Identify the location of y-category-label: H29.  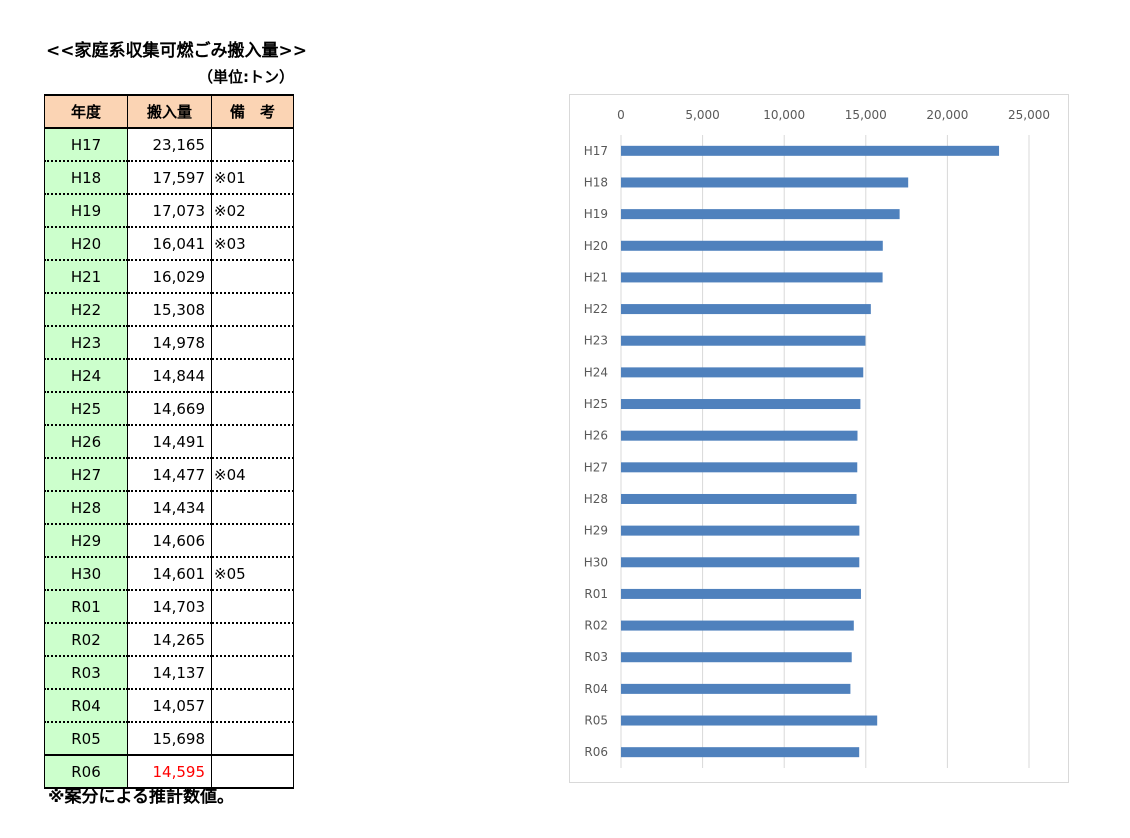
(596, 531).